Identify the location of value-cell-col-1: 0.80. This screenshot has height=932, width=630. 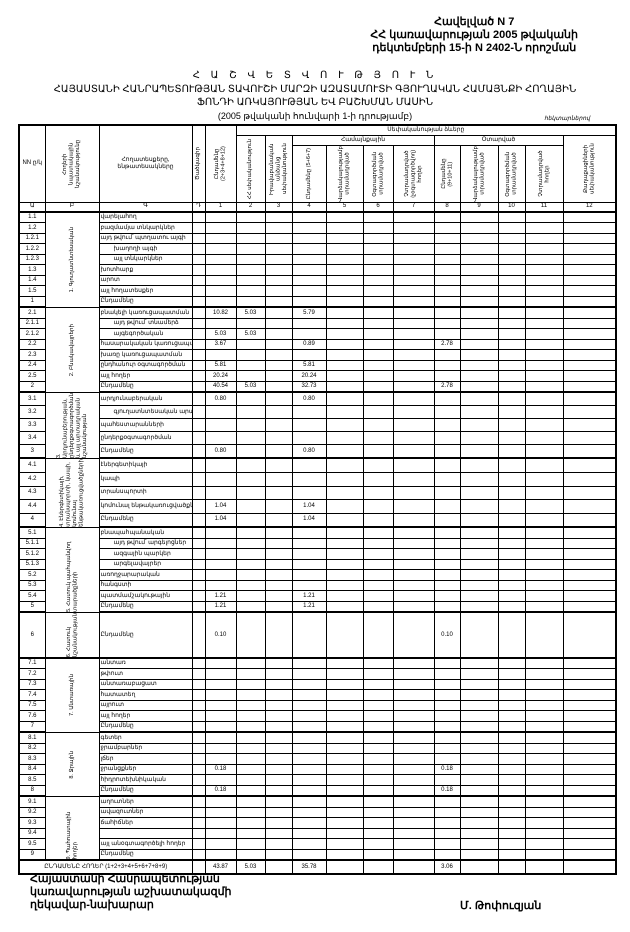
(220, 452).